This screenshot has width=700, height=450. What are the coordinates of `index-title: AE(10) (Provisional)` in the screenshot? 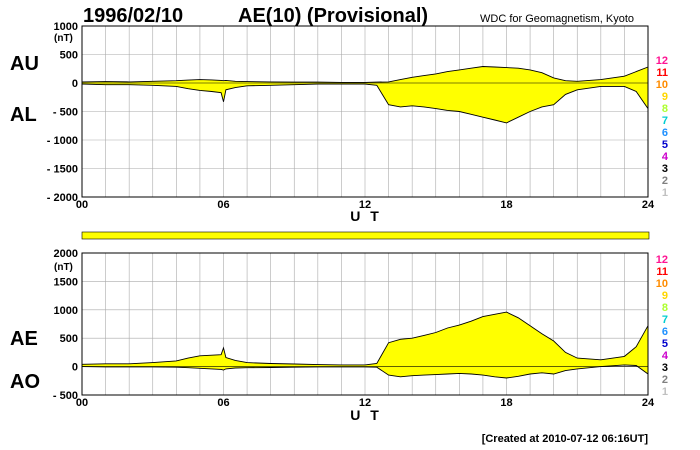 It's located at (333, 16).